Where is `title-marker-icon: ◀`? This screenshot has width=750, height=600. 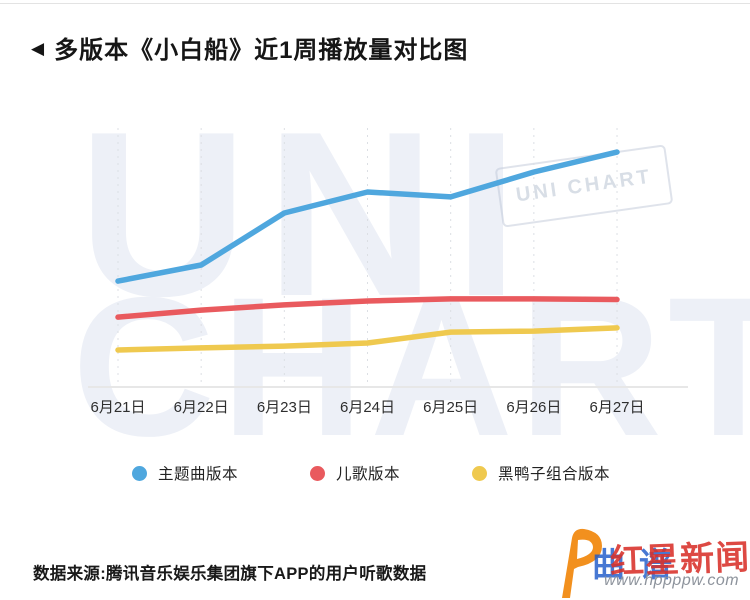 title-marker-icon: ◀ is located at coordinates (38, 48).